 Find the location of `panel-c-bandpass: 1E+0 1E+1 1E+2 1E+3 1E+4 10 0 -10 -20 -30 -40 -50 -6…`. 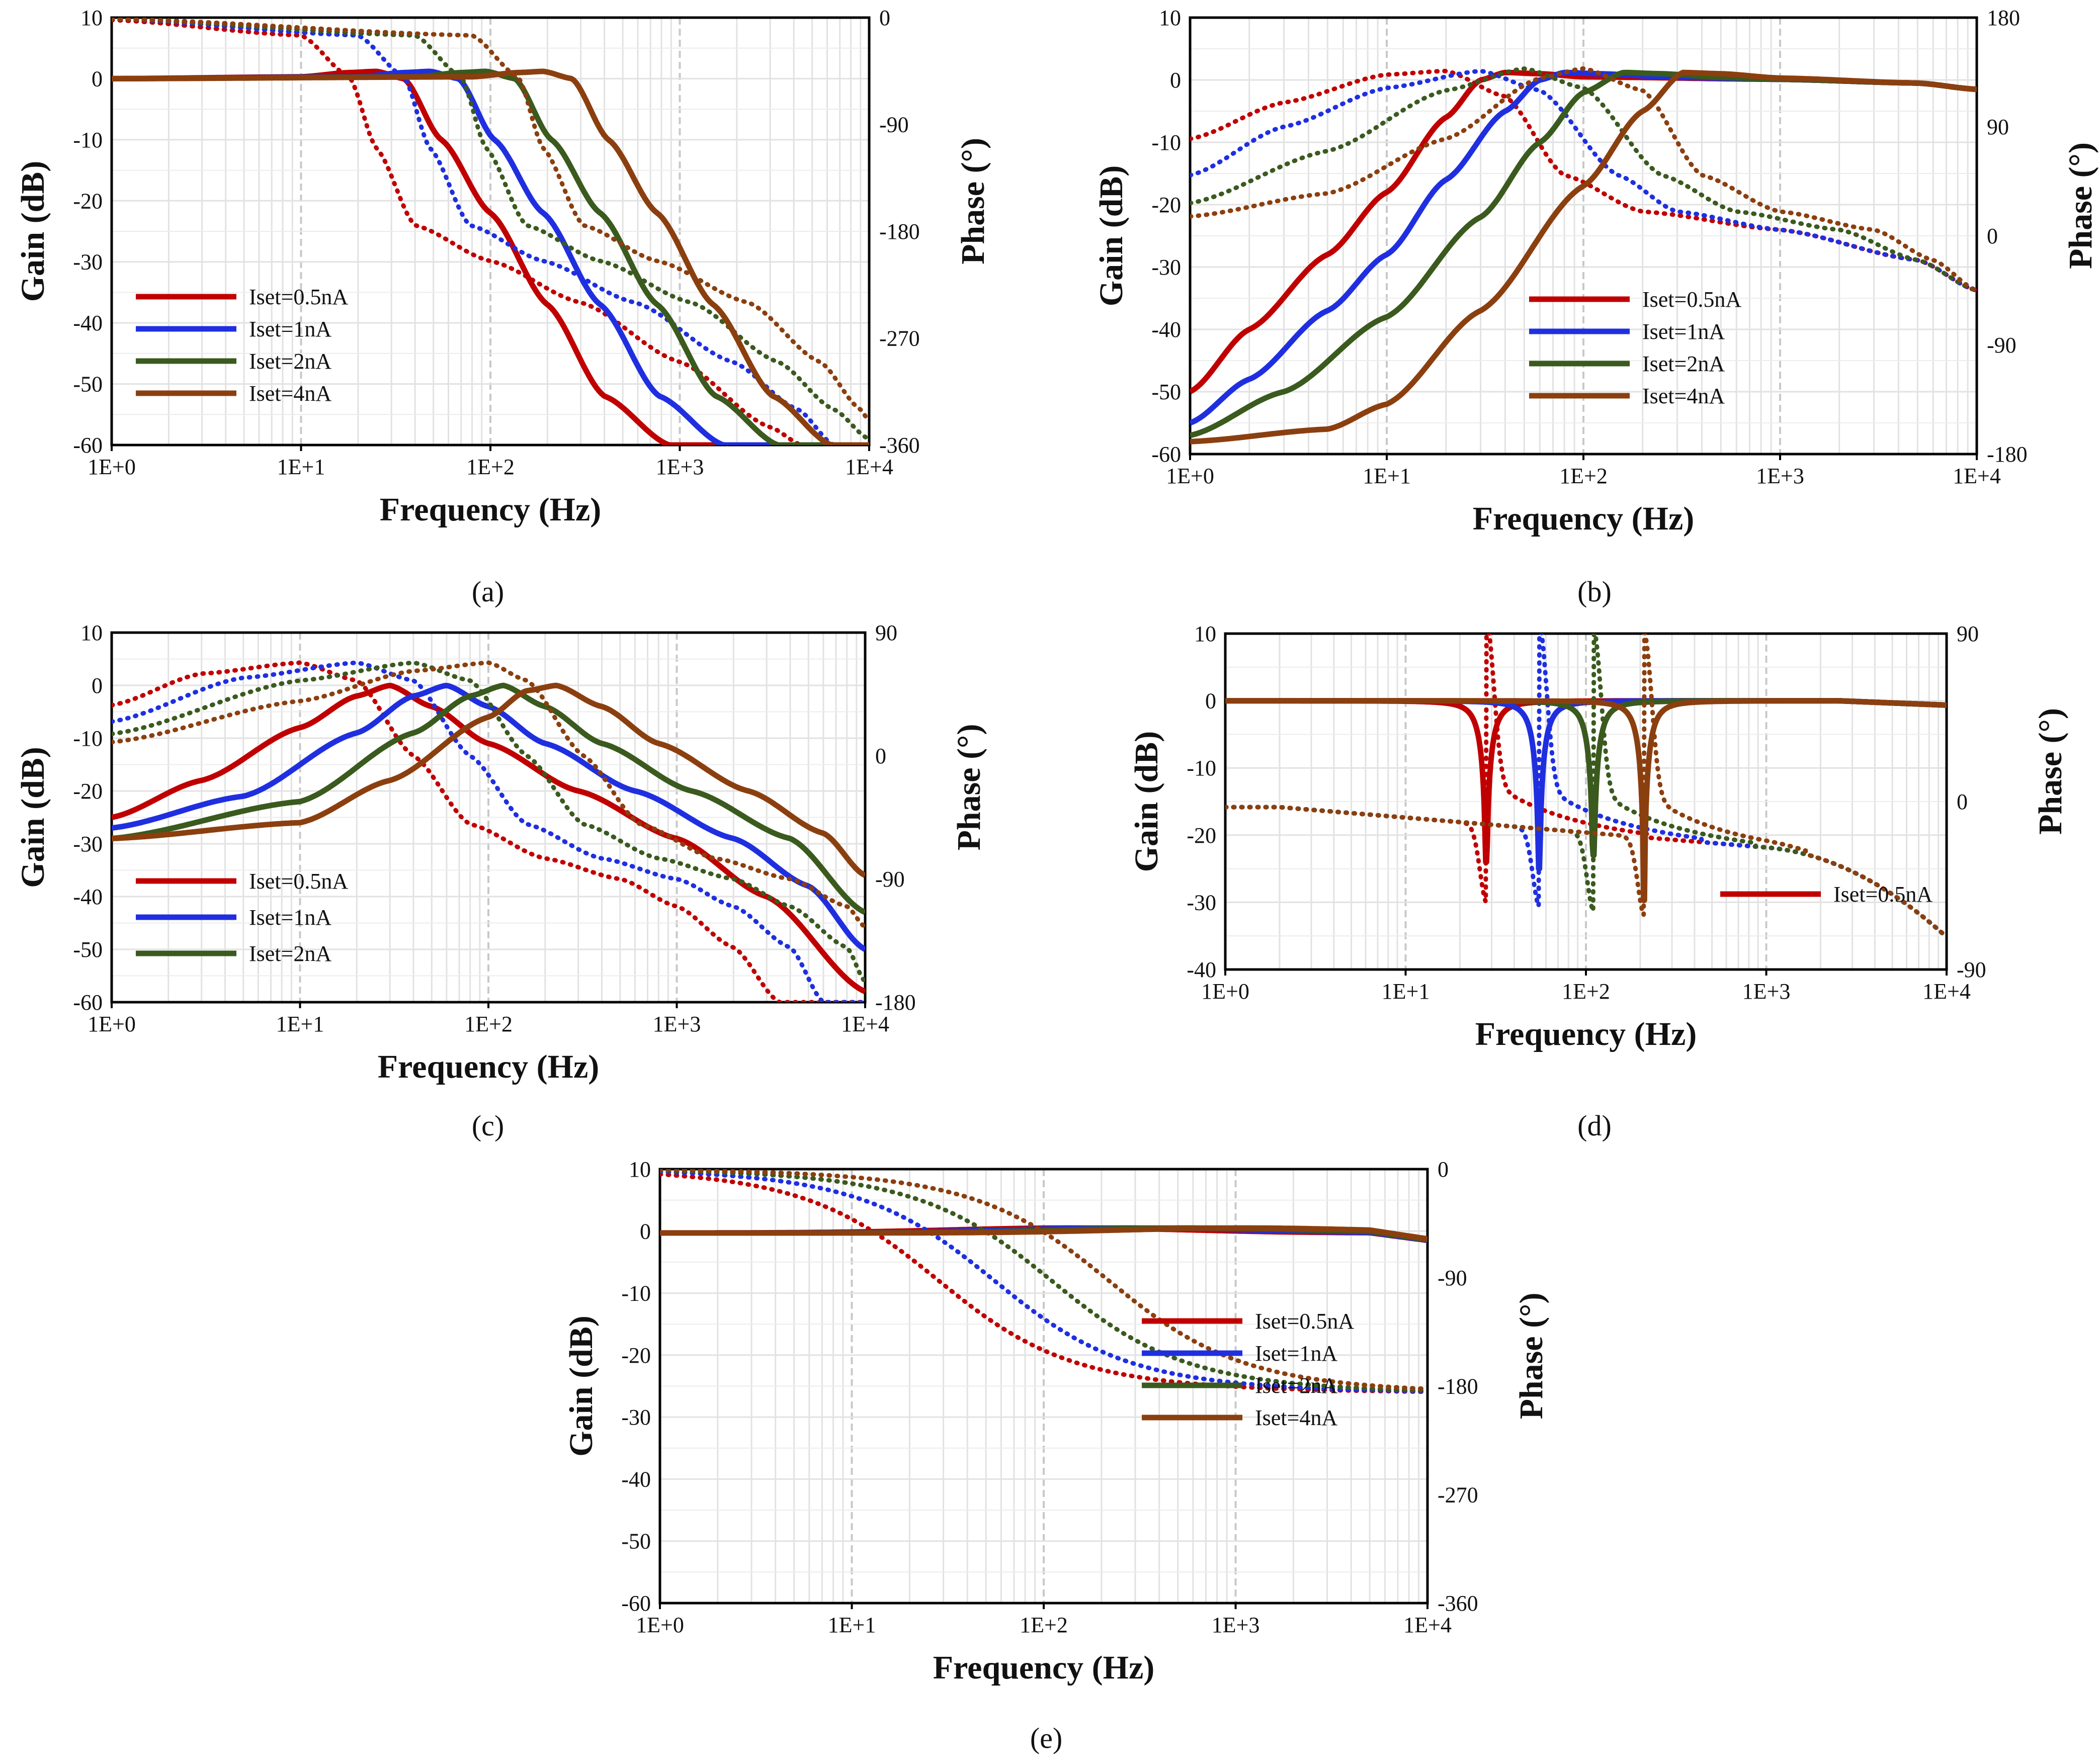

panel-c-bandpass: 1E+0 1E+1 1E+2 1E+3 1E+4 10 0 -10 -20 -30 -40 -50 -6… is located at coordinates (501, 882).